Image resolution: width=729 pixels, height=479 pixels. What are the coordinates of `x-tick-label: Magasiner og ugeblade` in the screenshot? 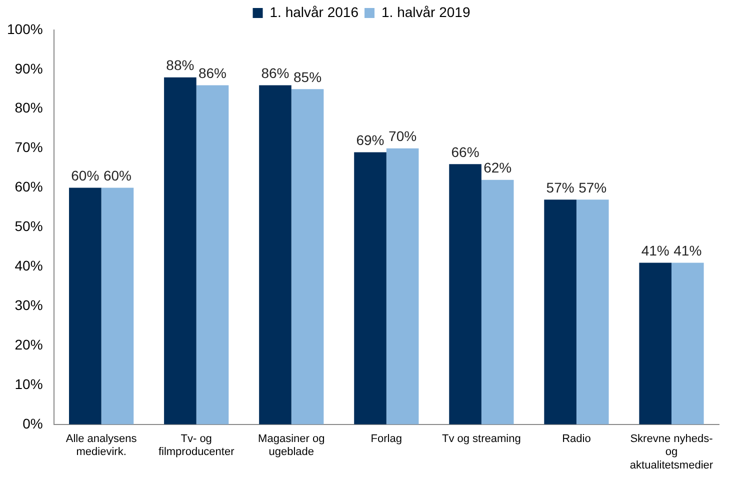 It's located at (291, 445).